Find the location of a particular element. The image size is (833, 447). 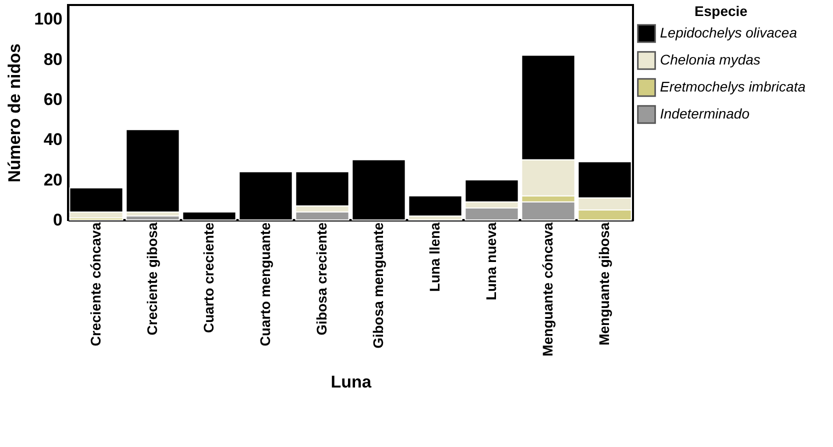

y-tick-label: 60 is located at coordinates (53, 99).